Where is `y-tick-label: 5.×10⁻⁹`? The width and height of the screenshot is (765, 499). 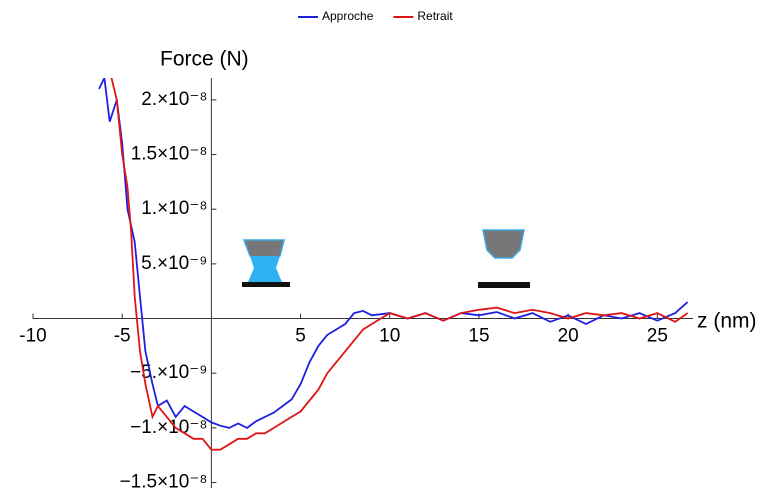 y-tick-label: 5.×10⁻⁹ is located at coordinates (174, 263).